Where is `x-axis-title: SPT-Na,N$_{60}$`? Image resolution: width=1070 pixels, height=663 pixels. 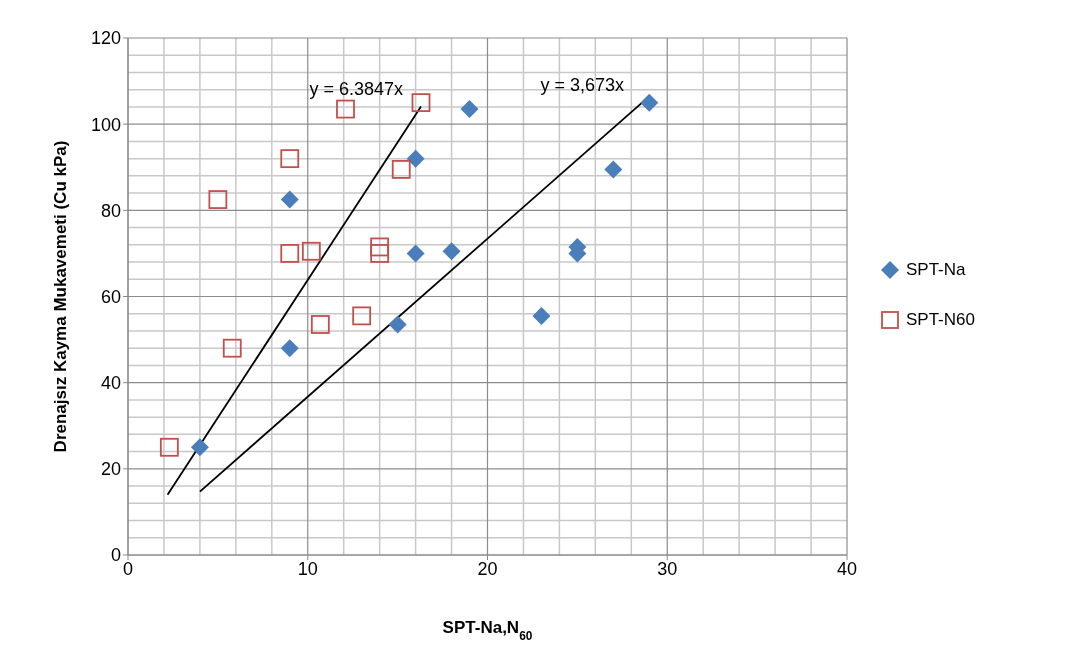 x-axis-title: SPT-Na,N$_{60}$ is located at coordinates (487, 630).